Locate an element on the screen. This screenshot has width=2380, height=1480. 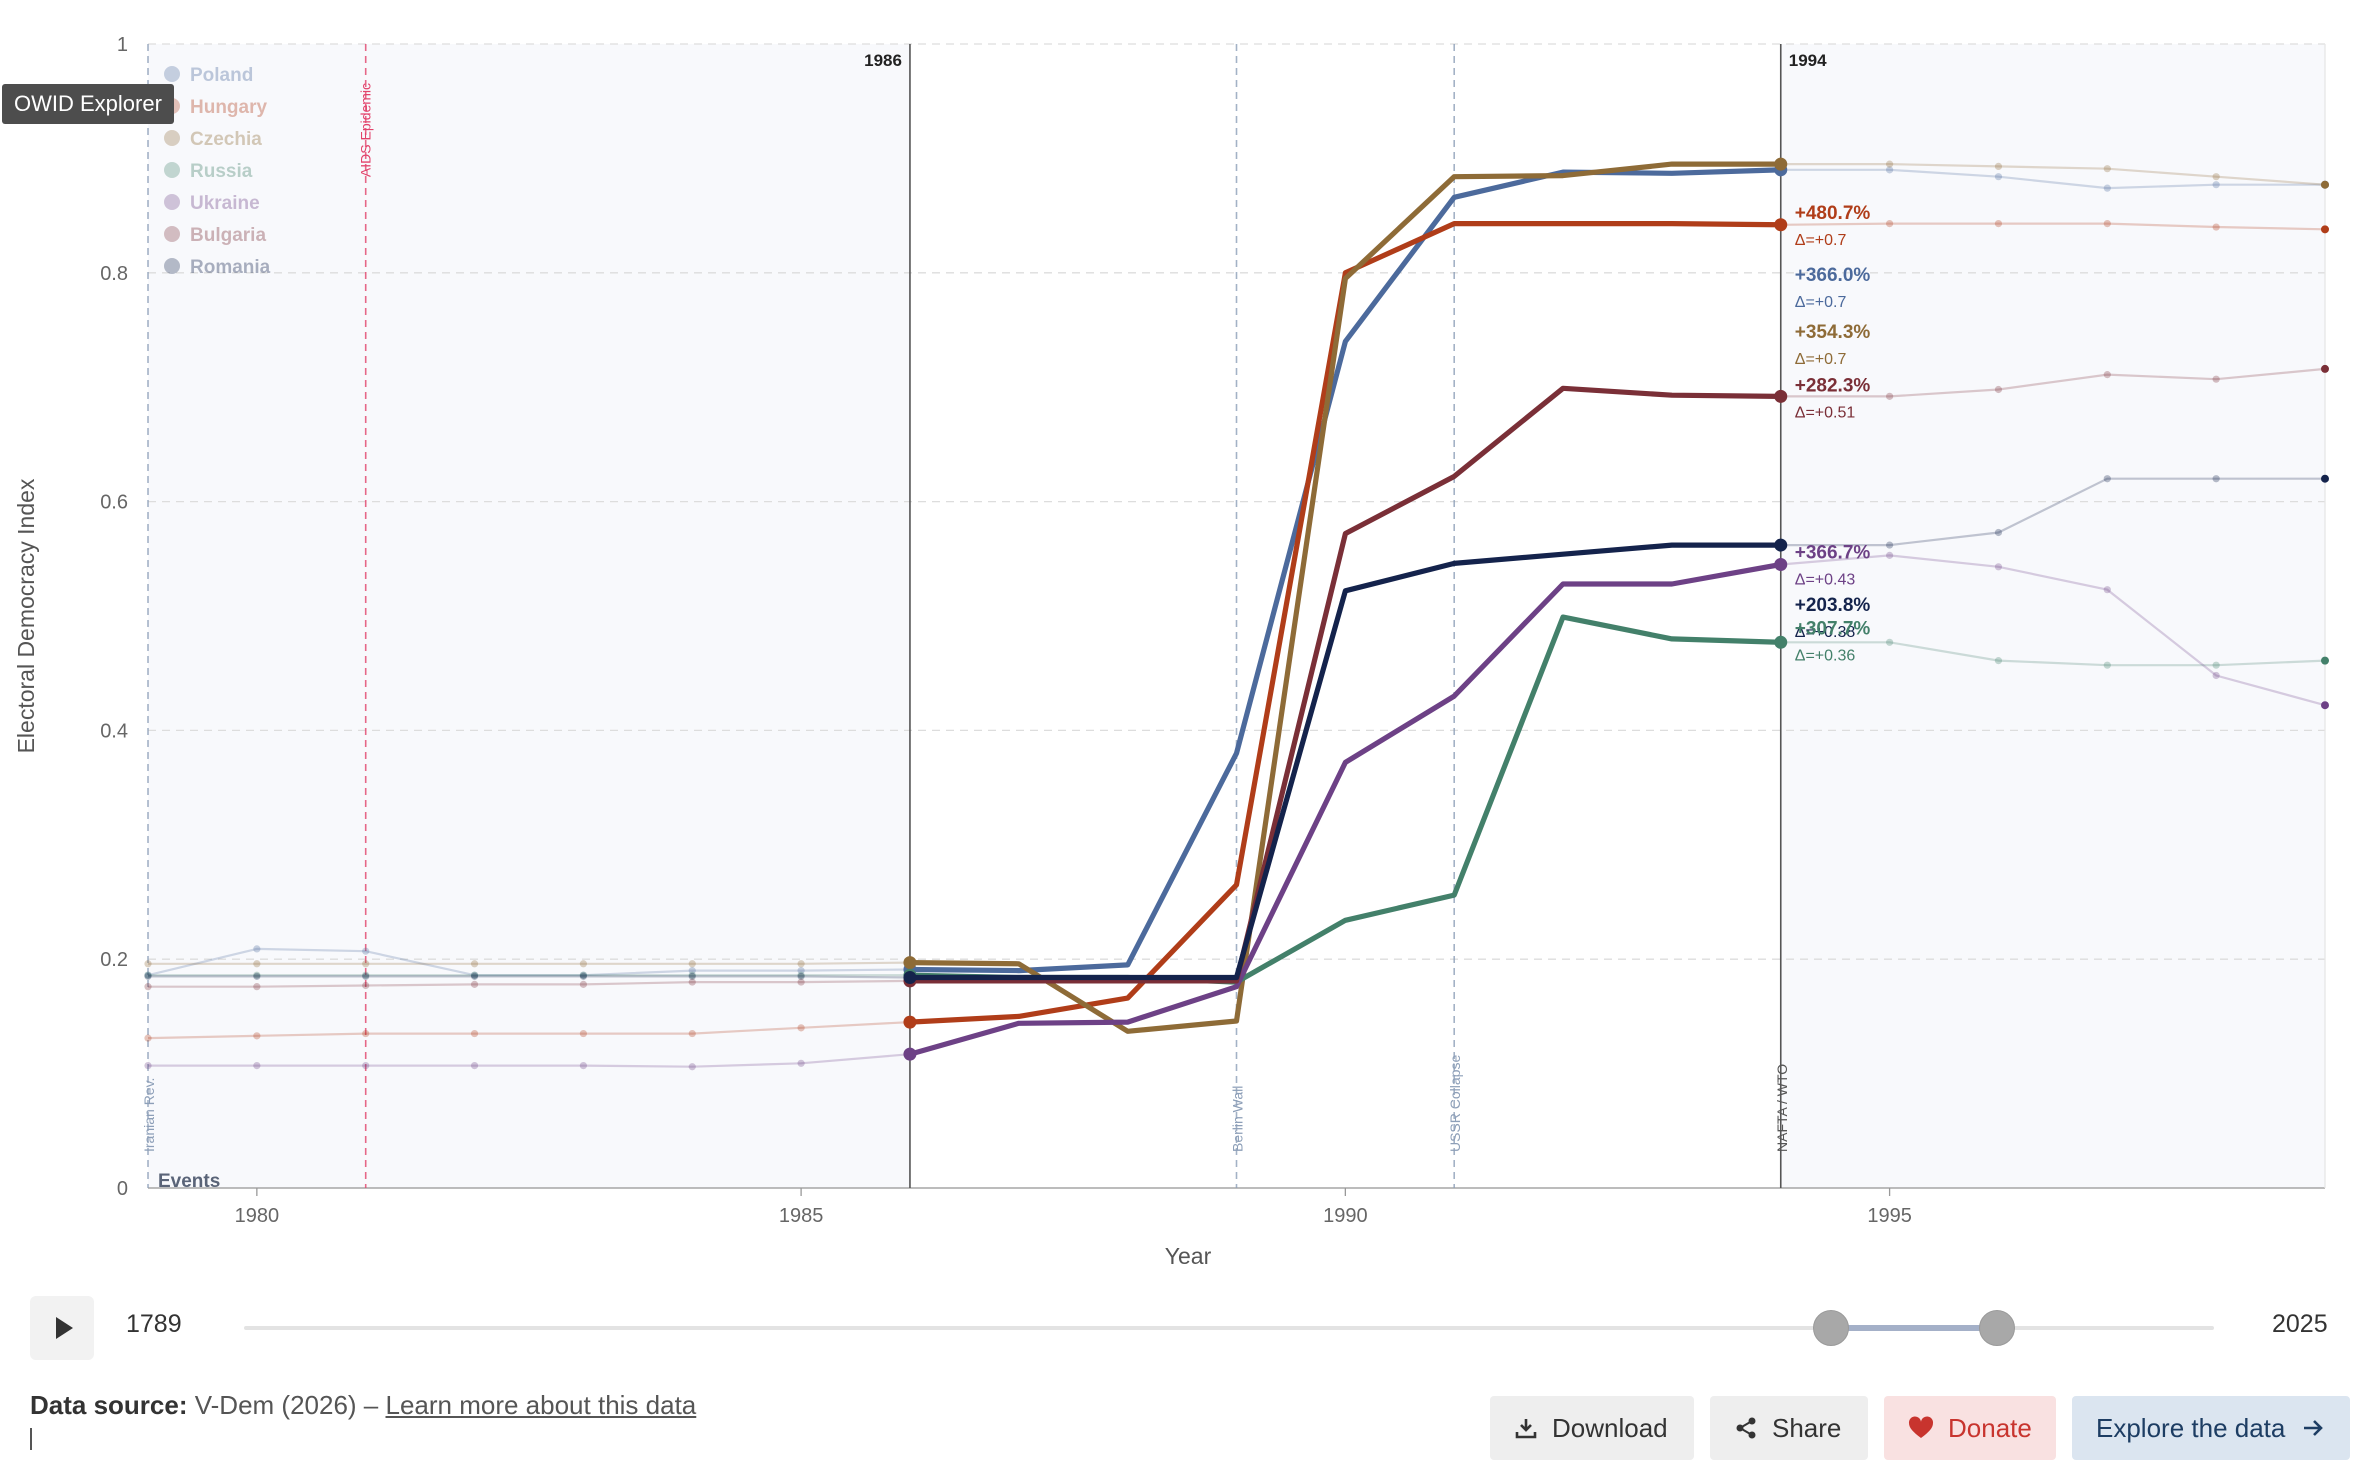
x-tick-label: 1985 is located at coordinates (801, 1216).